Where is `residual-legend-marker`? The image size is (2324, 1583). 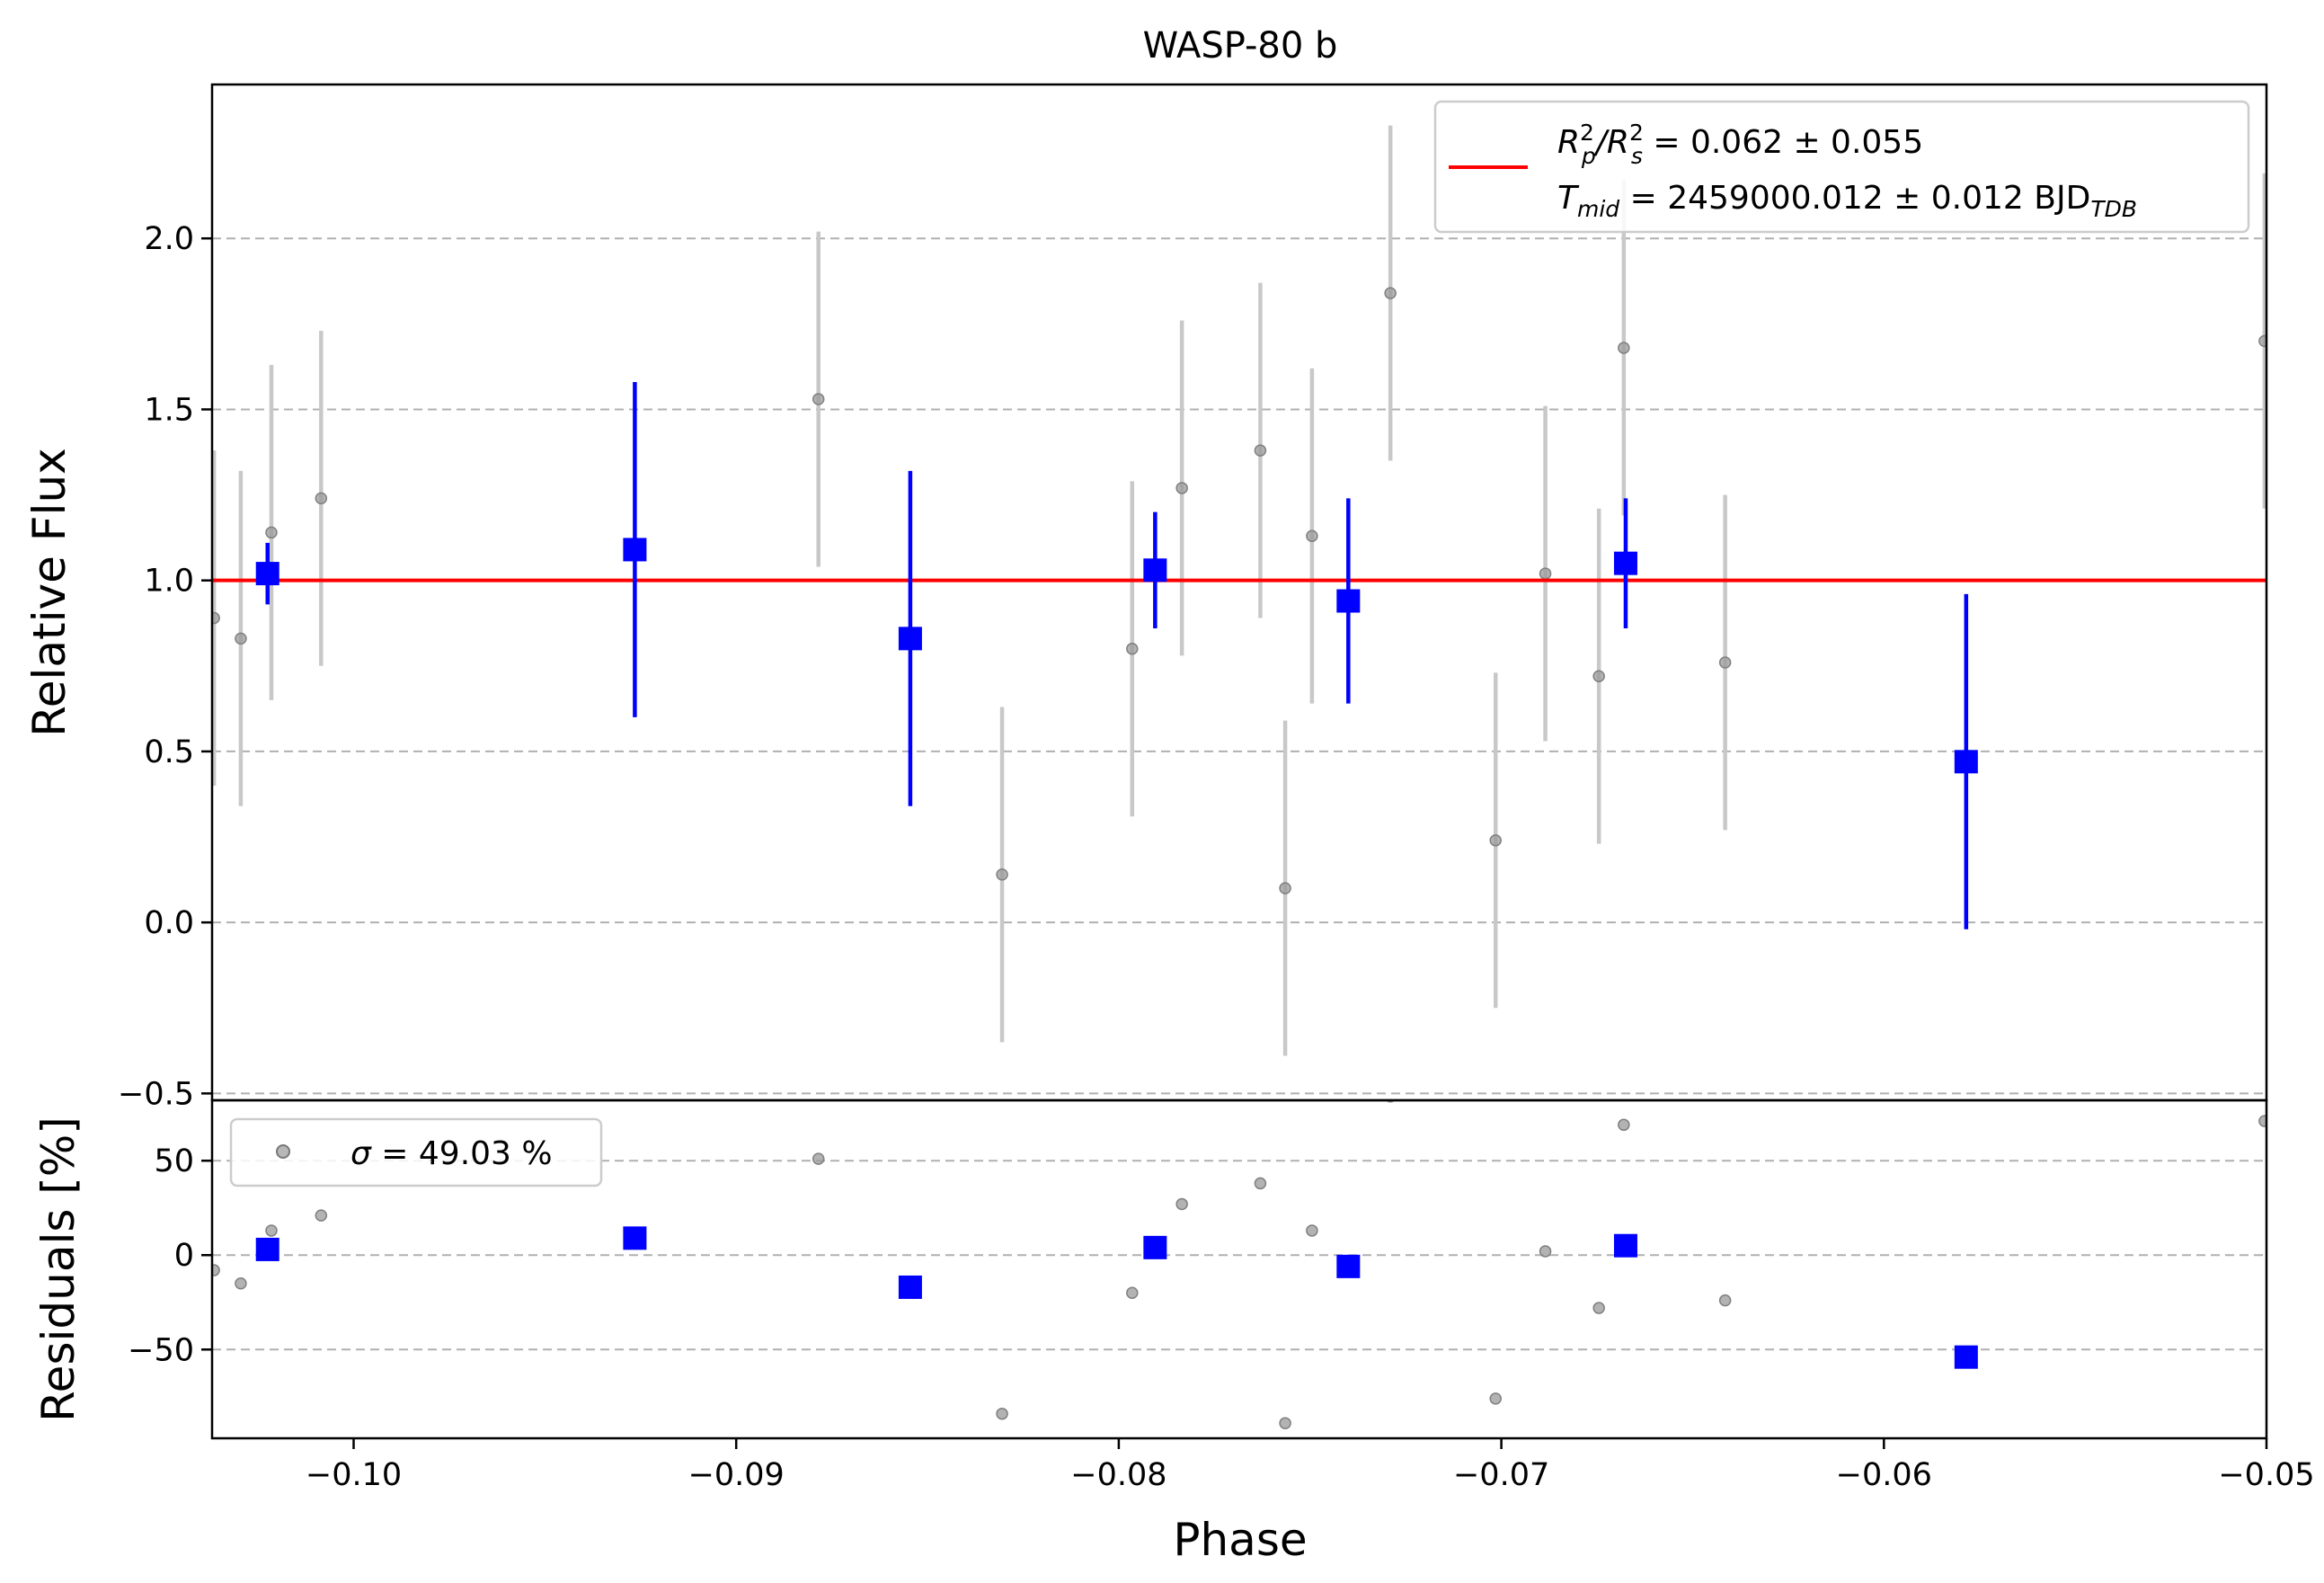 residual-legend-marker is located at coordinates (283, 1152).